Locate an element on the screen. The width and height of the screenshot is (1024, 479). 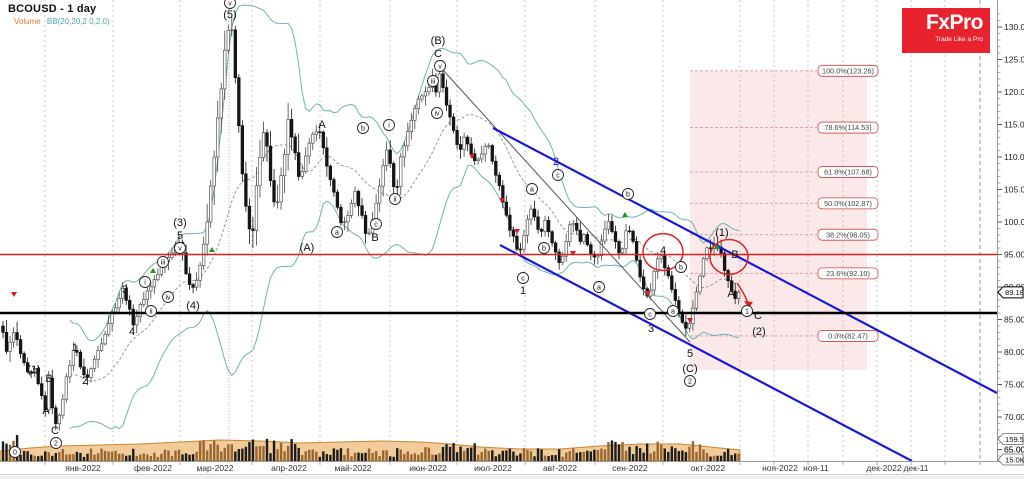
axis-tags: 65.00 89.18 159.5K 15.0K is located at coordinates (1010, 376).